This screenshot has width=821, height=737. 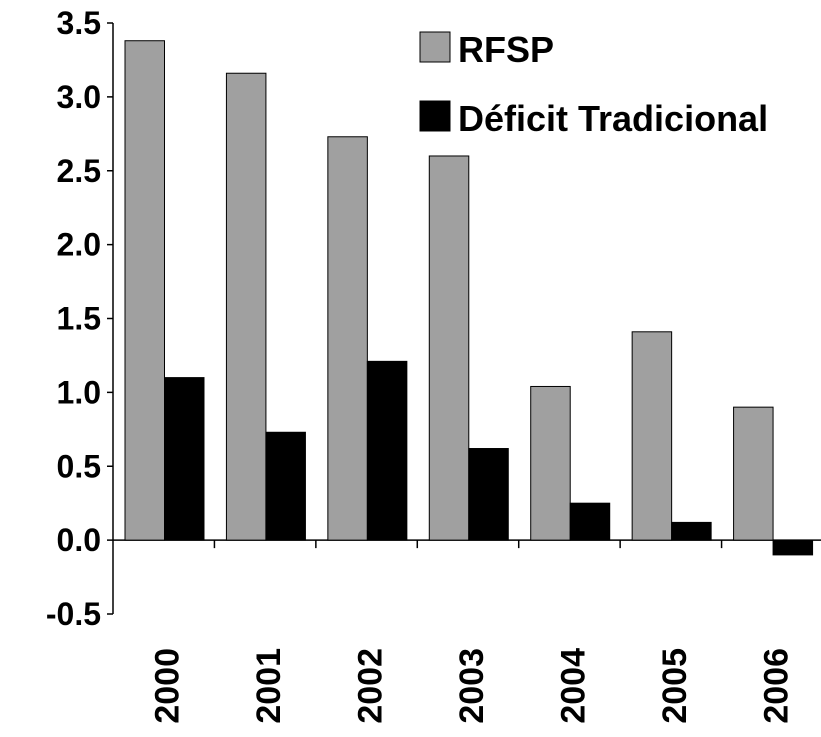 What do you see at coordinates (488, 494) in the screenshot?
I see `bar-d-ficit-tradicional-2003` at bounding box center [488, 494].